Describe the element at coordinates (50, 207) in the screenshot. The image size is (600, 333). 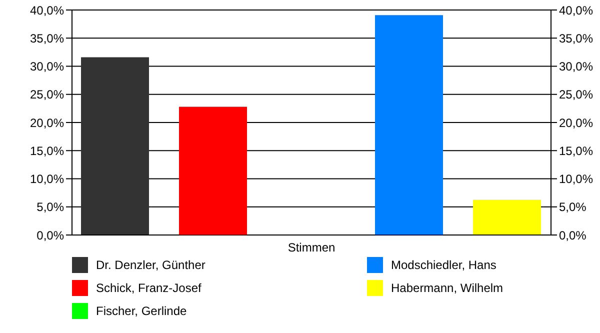
I see `y-tick-label: 5,0%` at that location.